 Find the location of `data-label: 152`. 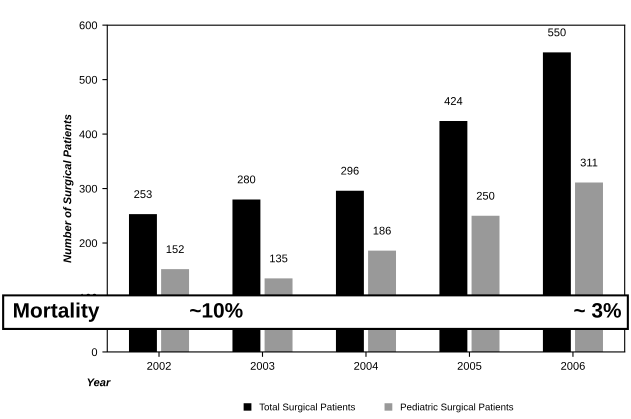

data-label: 152 is located at coordinates (175, 249).